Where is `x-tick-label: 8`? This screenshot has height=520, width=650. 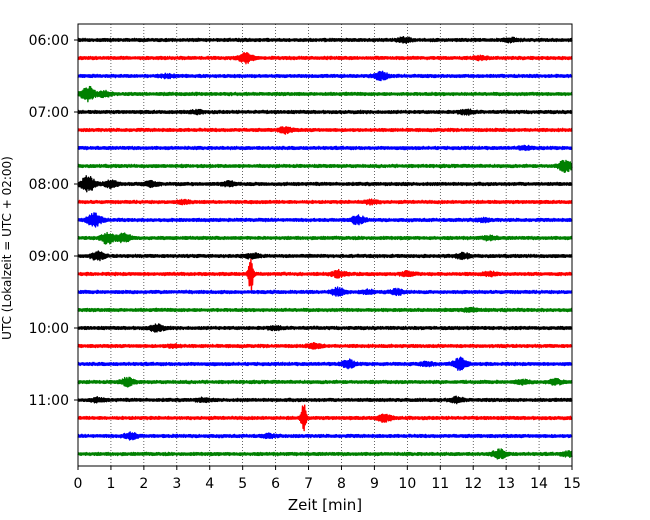
x-tick-label: 8 is located at coordinates (341, 484).